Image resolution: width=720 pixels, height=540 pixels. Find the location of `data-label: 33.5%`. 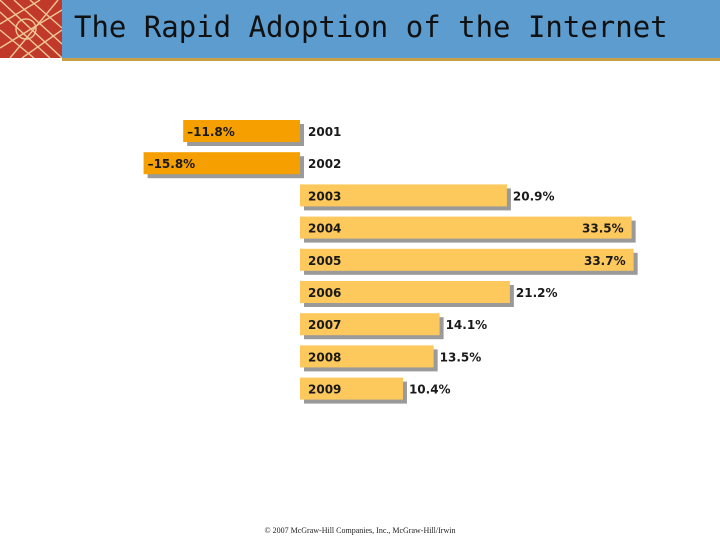

data-label: 33.5% is located at coordinates (603, 229).